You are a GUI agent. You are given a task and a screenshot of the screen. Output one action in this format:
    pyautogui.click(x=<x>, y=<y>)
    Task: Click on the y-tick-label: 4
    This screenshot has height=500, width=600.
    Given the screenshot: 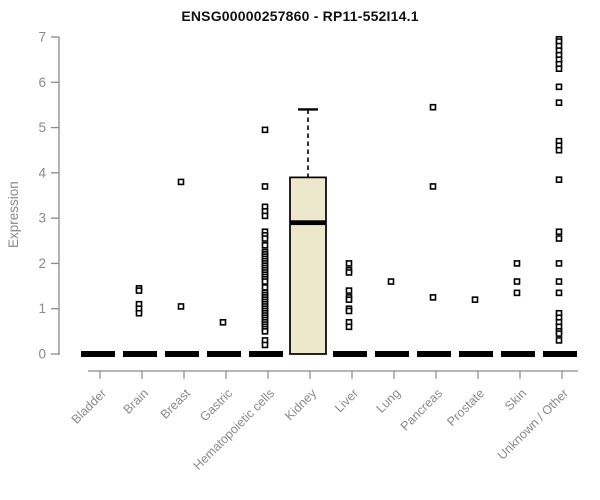 What is the action you would take?
    pyautogui.click(x=42, y=172)
    